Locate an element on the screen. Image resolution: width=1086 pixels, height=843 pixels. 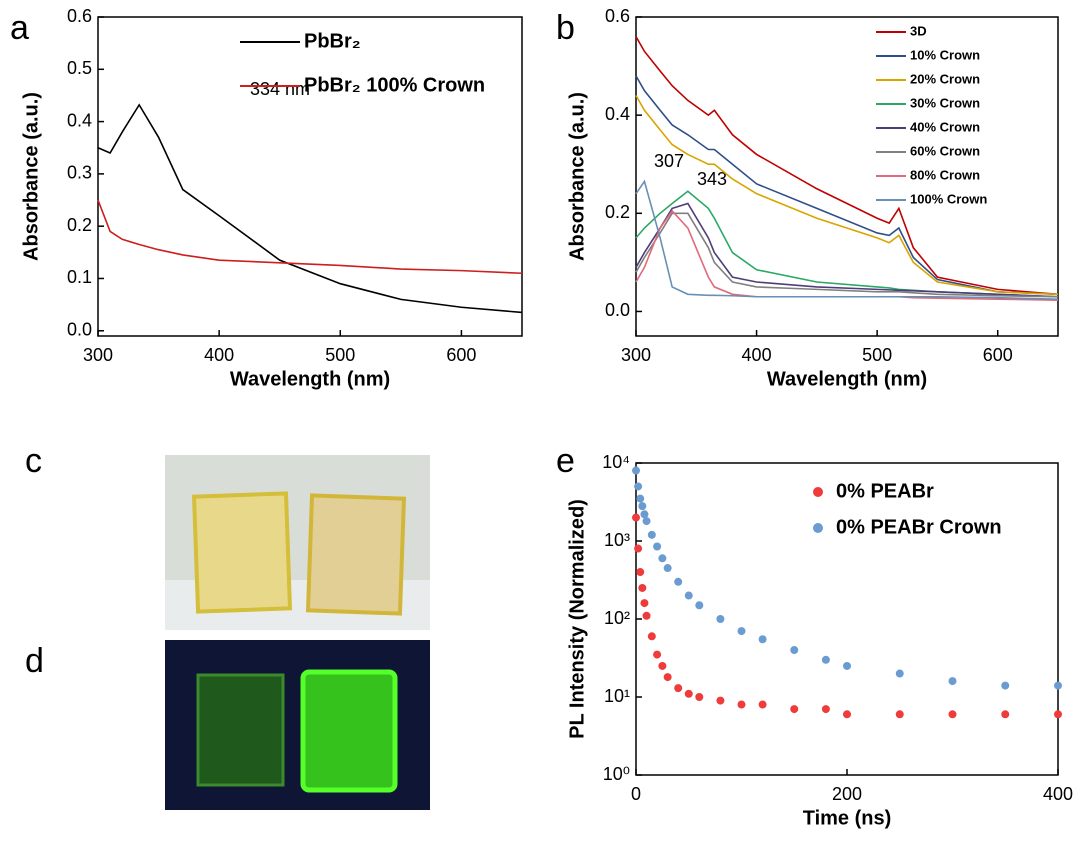
legend-label: 0% PEABr is located at coordinates (885, 491).